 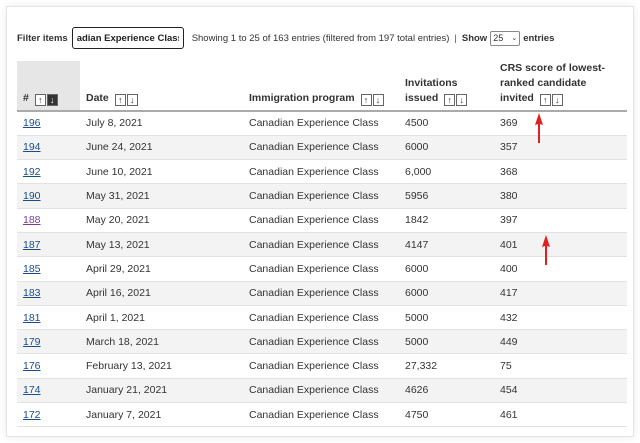 I want to click on cell-date: March 18, 2021, so click(x=161, y=342).